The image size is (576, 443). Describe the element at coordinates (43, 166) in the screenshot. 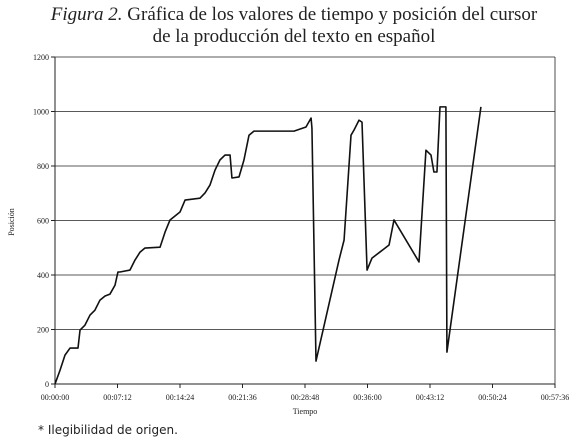

I see `y-tick-label: 800` at that location.